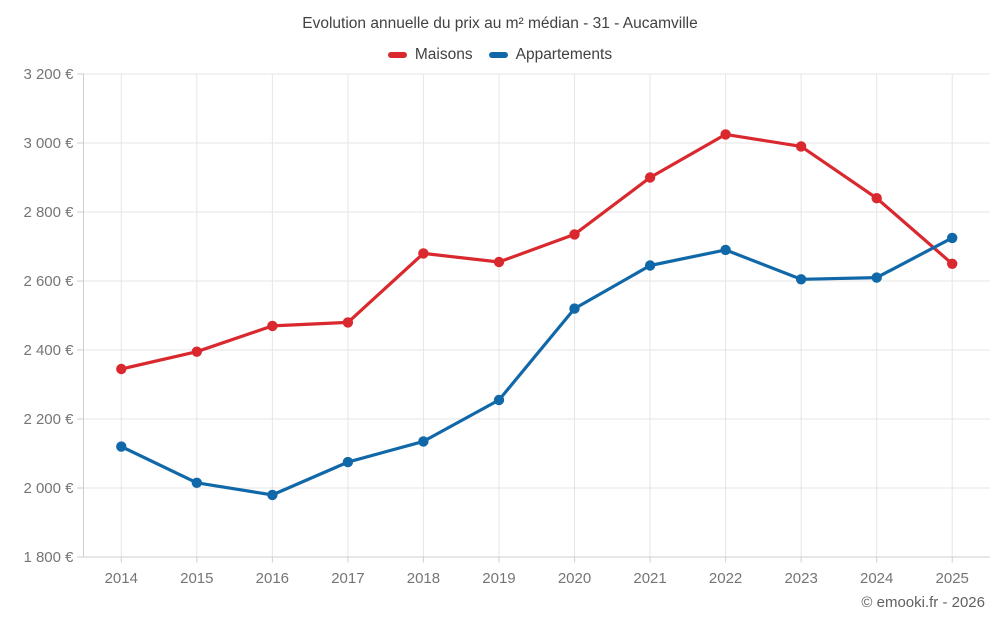 The height and width of the screenshot is (625, 1000). What do you see at coordinates (725, 134) in the screenshot?
I see `point-maisons-2022` at bounding box center [725, 134].